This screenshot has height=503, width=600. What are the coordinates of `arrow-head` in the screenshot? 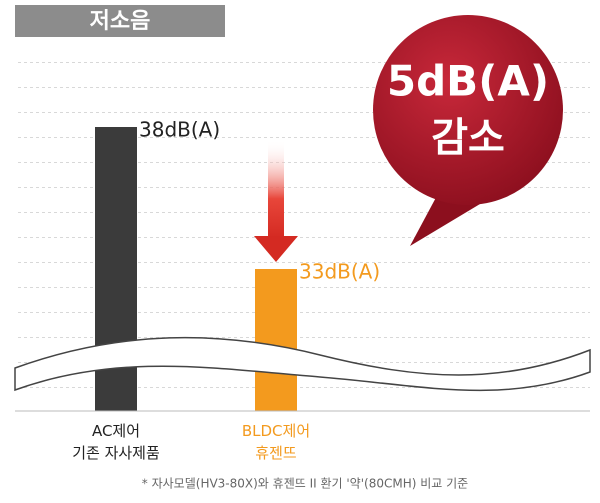 It's located at (276, 249).